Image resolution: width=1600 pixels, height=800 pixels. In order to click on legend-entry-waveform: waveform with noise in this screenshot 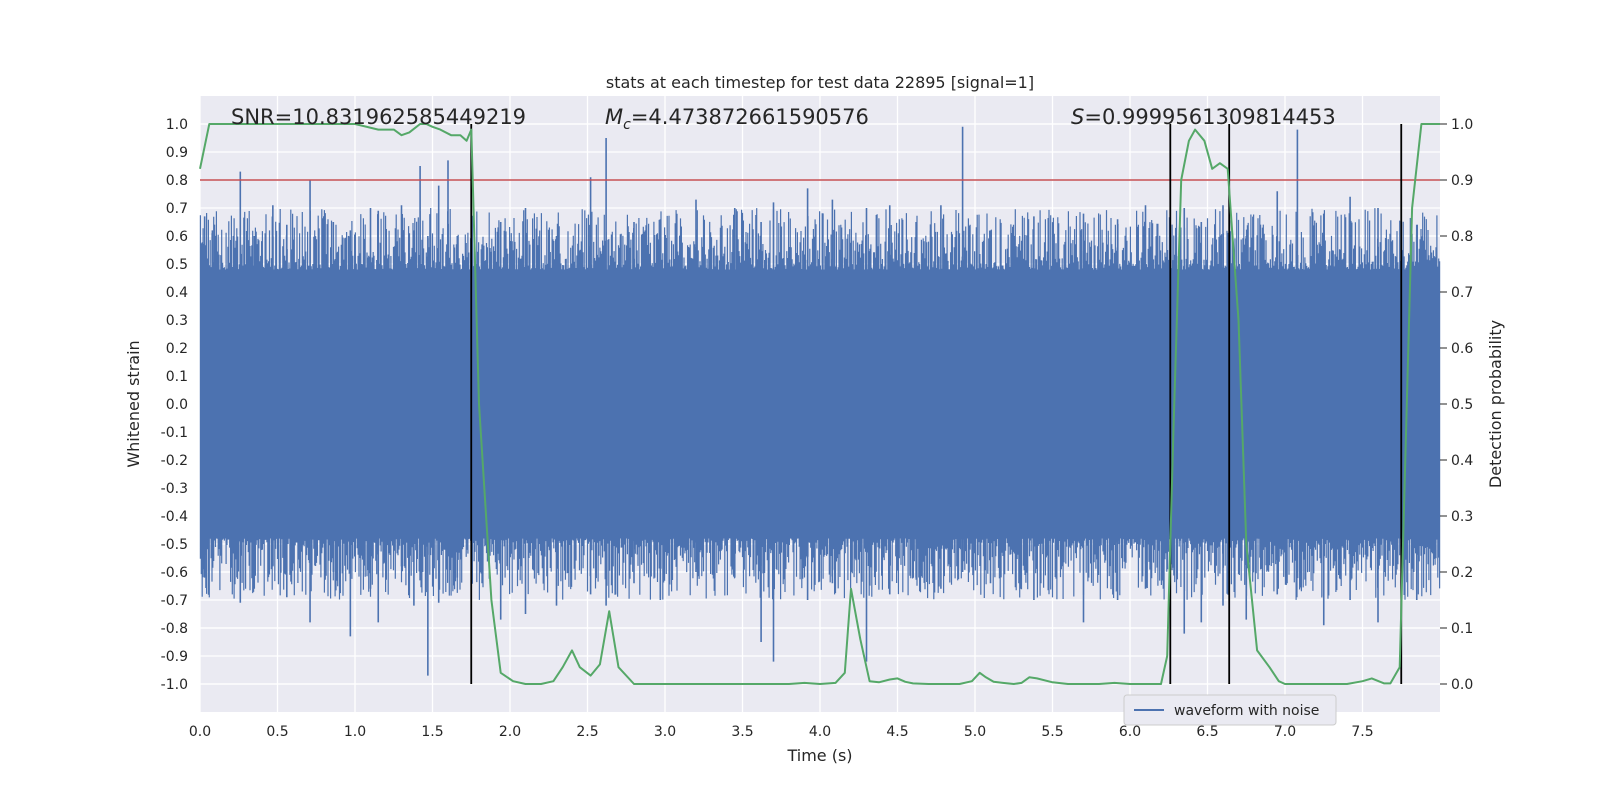, I will do `click(1246, 711)`.